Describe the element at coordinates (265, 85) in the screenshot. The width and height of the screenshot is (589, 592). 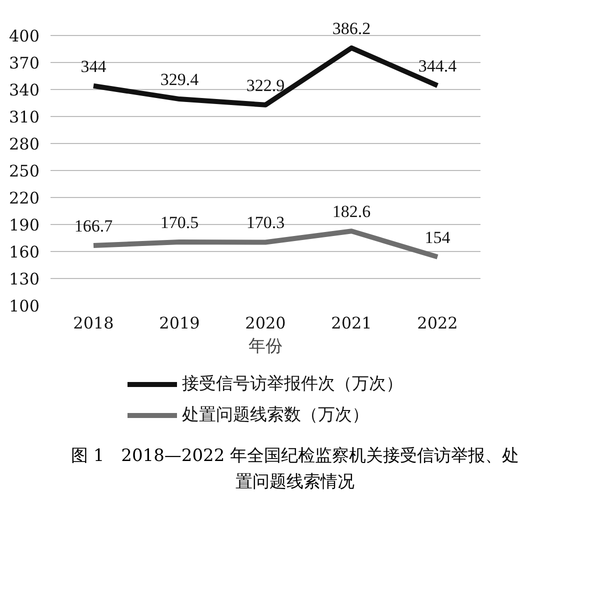
I see `data-label: 322.9` at that location.